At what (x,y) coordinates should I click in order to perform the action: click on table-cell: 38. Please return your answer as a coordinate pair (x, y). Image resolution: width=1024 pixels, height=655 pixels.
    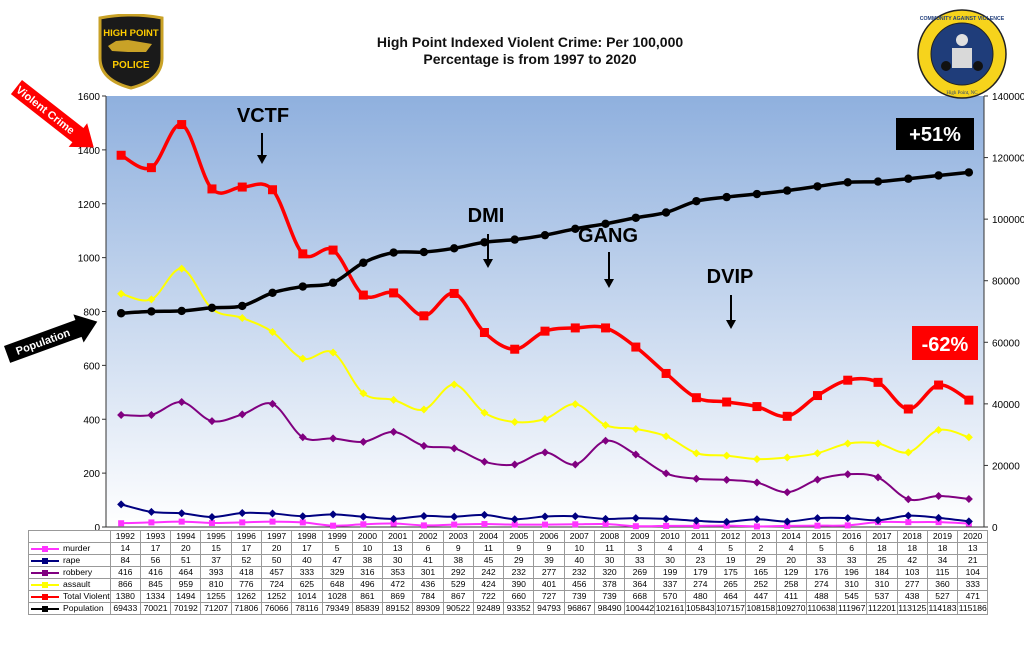
    Looking at the image, I should click on (367, 560).